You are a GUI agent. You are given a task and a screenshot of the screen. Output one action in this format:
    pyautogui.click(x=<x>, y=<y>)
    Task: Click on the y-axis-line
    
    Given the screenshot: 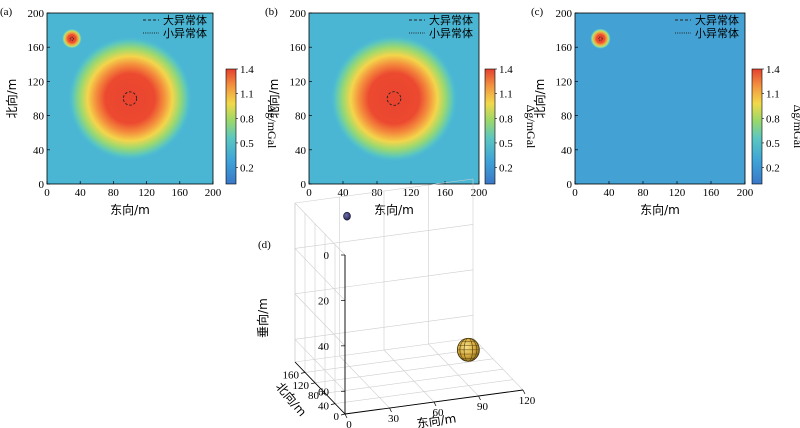 What is the action you would take?
    pyautogui.click(x=320, y=388)
    